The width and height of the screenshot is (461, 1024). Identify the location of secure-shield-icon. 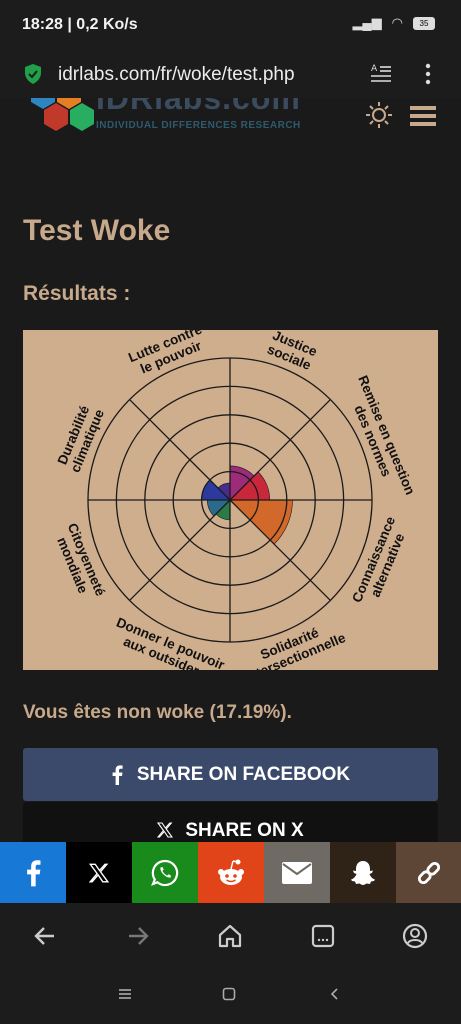
(33, 74).